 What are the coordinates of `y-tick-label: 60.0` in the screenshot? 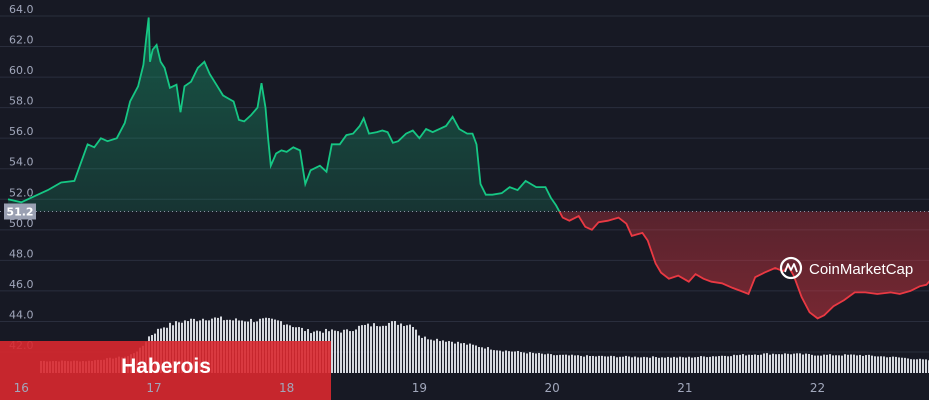 It's located at (21, 70).